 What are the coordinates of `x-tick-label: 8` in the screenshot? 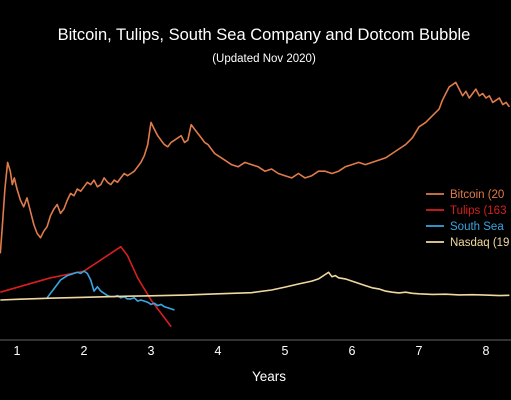 It's located at (486, 351).